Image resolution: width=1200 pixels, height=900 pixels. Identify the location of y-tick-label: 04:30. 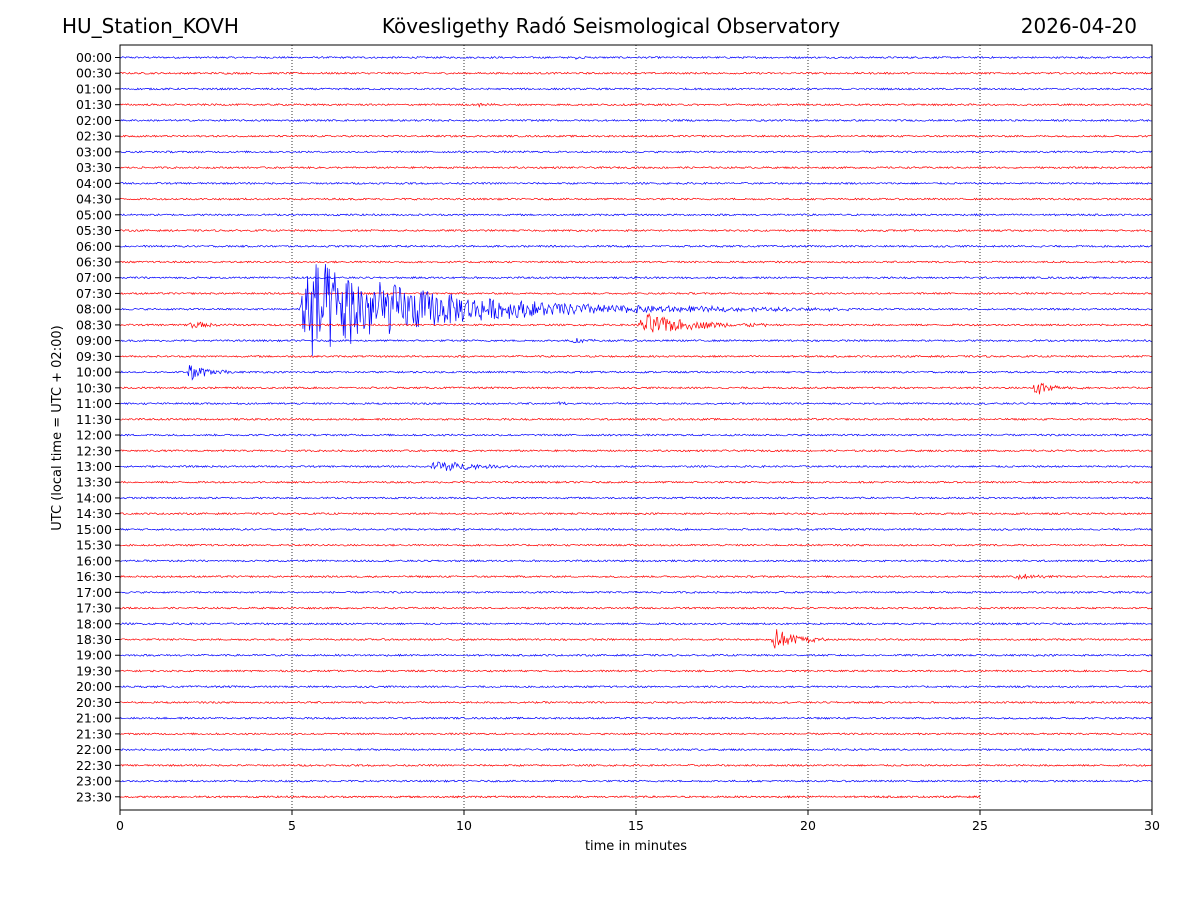
(94, 199).